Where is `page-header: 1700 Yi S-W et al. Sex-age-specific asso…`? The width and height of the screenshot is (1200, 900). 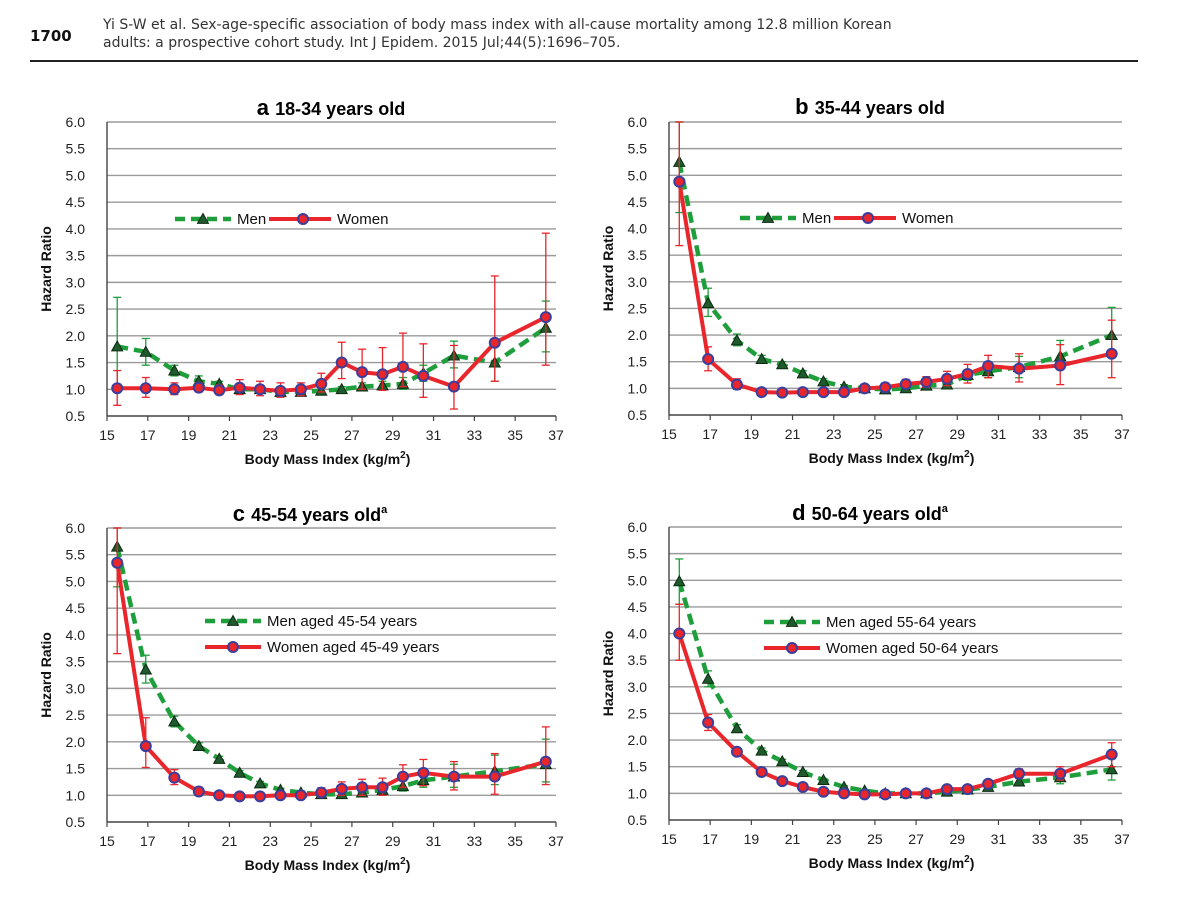
page-header: 1700 Yi S-W et al. Sex-age-specific asso… is located at coordinates (584, 36).